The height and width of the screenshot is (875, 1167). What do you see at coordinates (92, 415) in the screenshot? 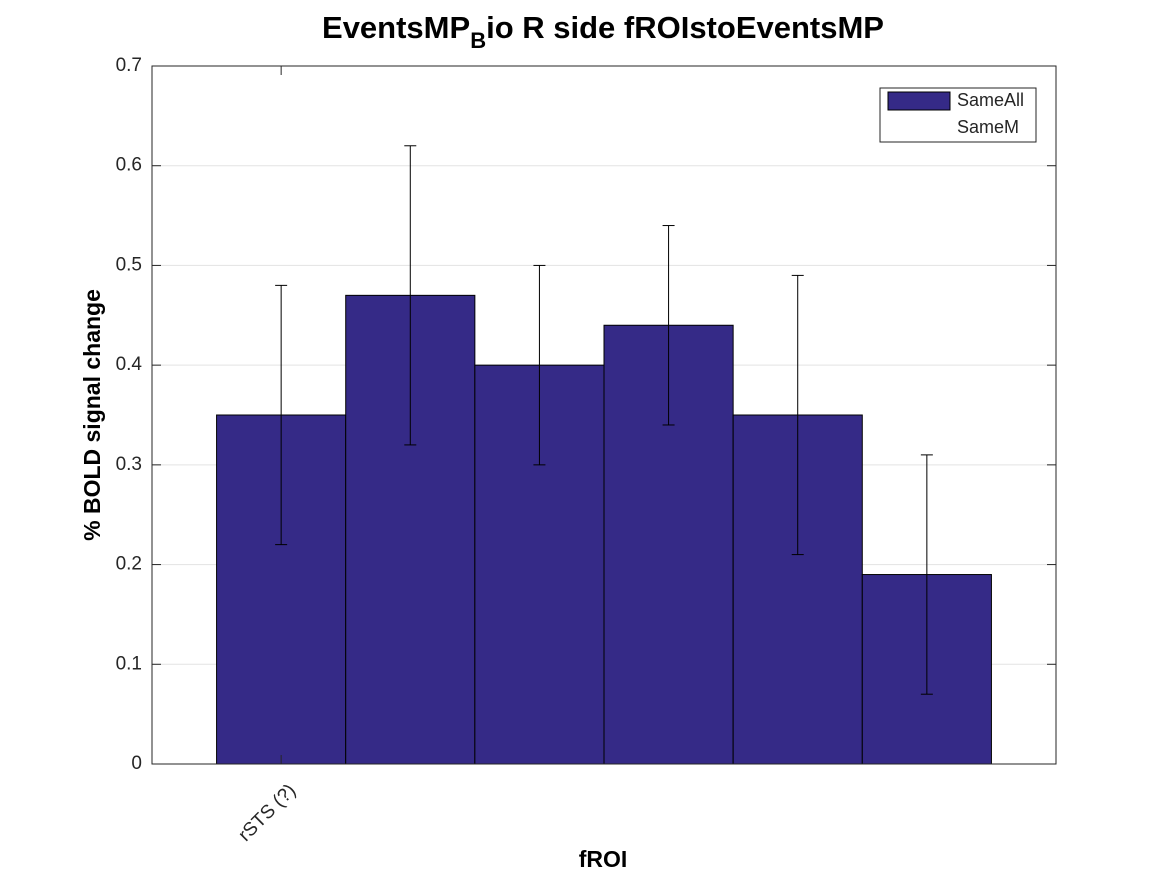
I see `y-axis-label: % BOLD signal change` at bounding box center [92, 415].